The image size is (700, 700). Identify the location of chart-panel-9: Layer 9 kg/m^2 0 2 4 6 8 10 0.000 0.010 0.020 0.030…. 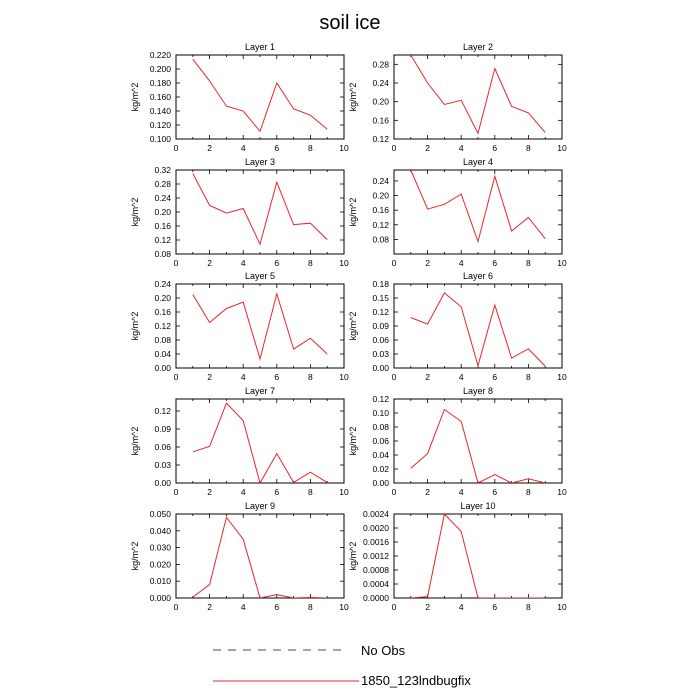
(239, 556).